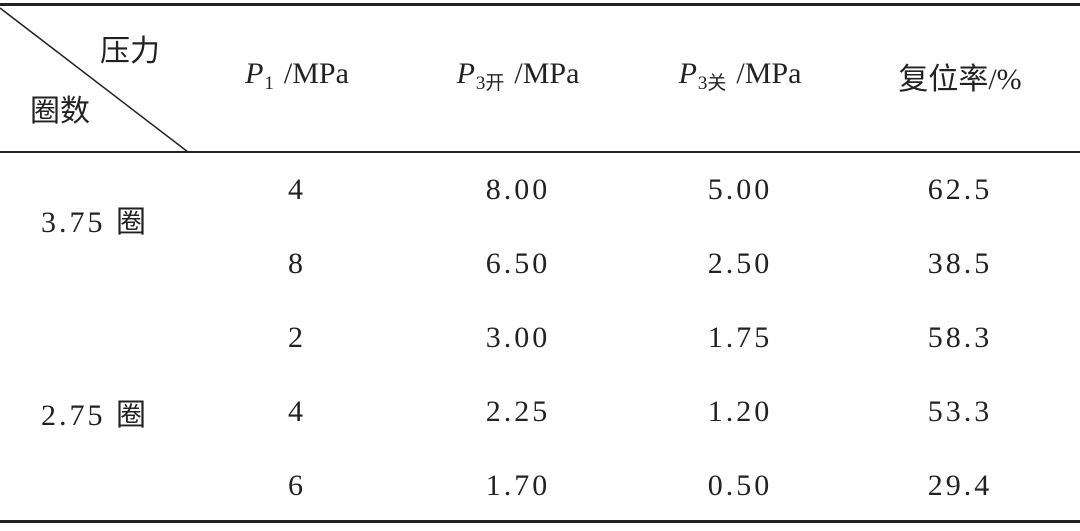 The image size is (1080, 531). Describe the element at coordinates (540, 152) in the screenshot. I see `header-rule` at that location.